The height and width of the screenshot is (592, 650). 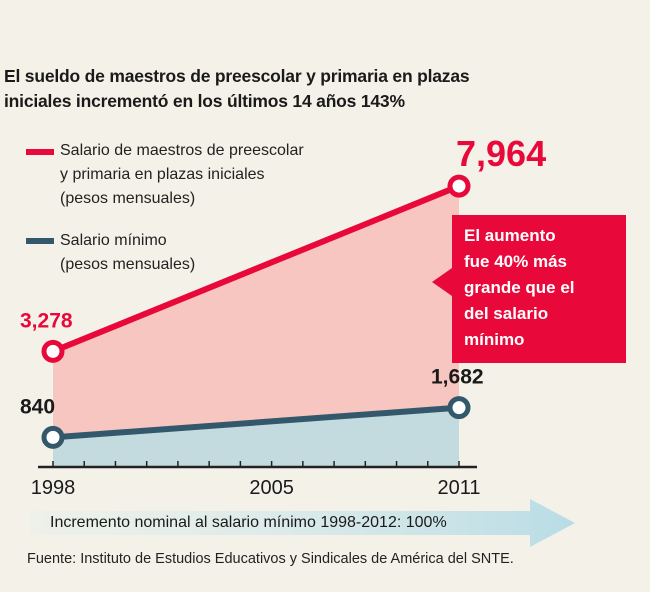 What do you see at coordinates (40, 152) in the screenshot?
I see `legend-swatch-teacher` at bounding box center [40, 152].